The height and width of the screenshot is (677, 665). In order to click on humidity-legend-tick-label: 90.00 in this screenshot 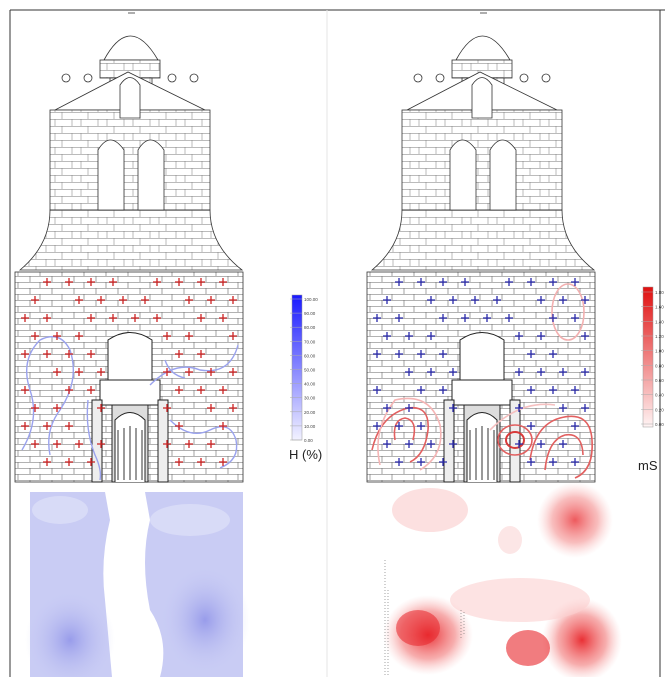, I will do `click(310, 313)`.